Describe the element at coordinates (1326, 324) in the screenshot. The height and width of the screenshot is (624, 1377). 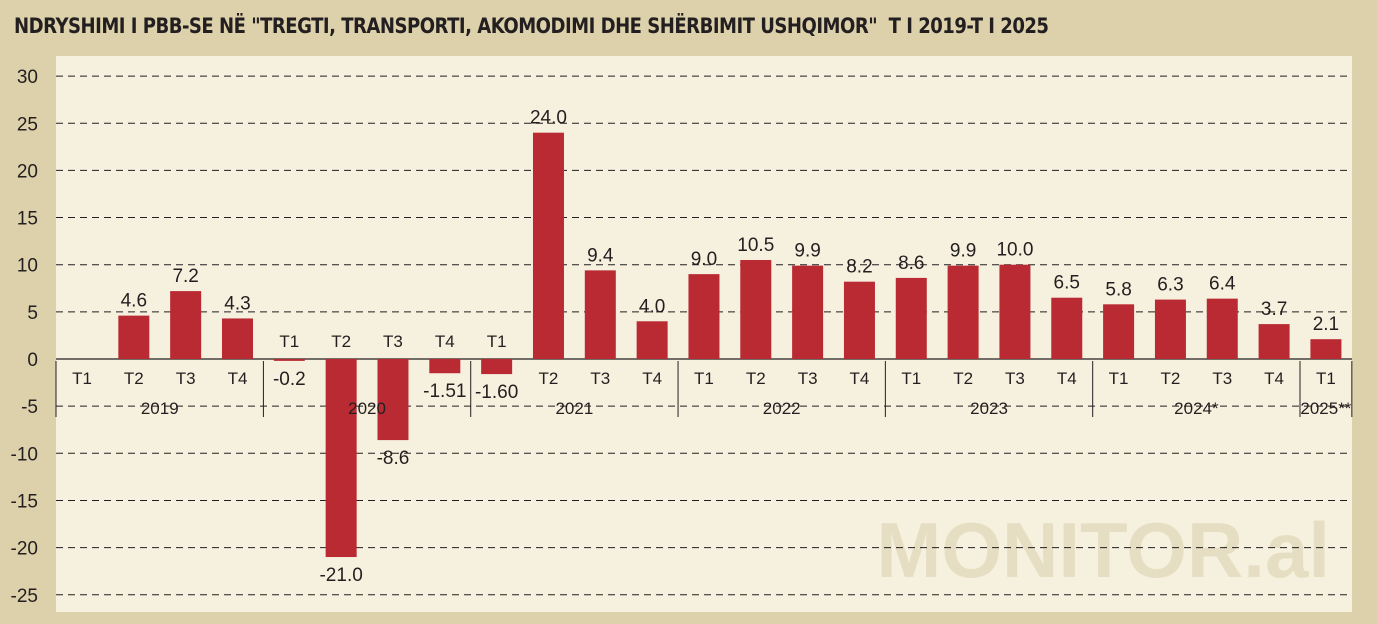
I see `data-label: 2.1` at that location.